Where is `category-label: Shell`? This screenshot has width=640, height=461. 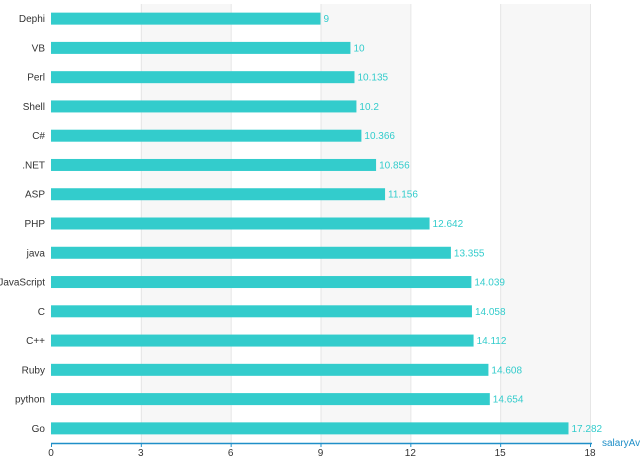
category-label: Shell is located at coordinates (34, 107).